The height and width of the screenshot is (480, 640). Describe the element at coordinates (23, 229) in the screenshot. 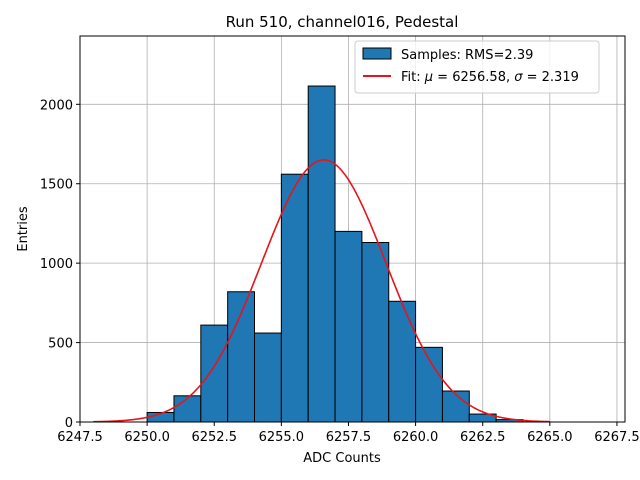

I see `y-axis-label: Entries` at that location.